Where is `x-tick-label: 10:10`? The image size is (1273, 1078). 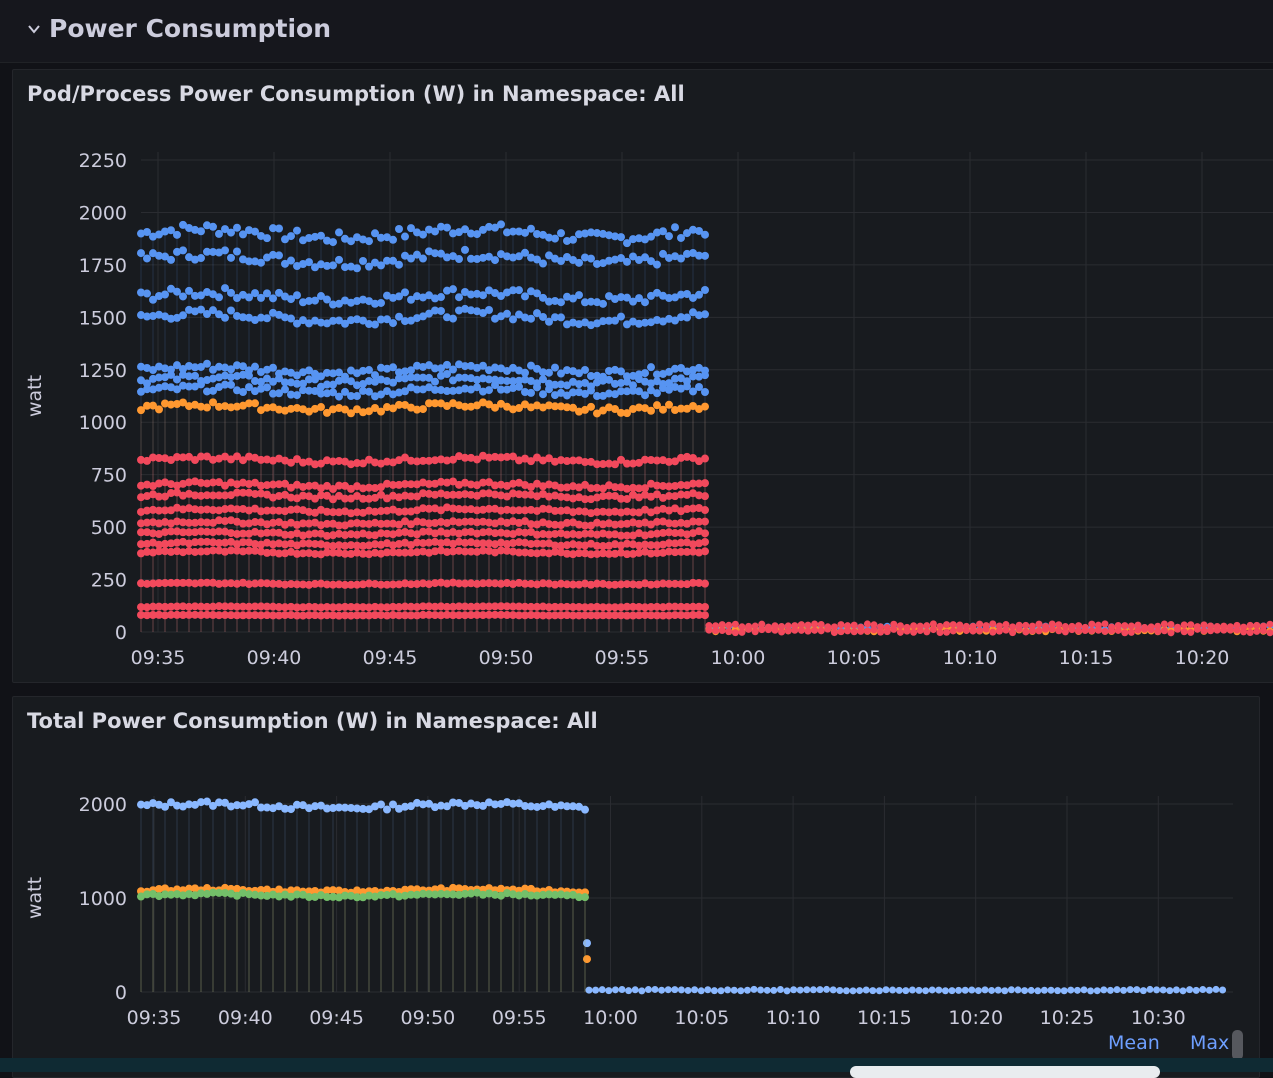
x-tick-label: 10:10 is located at coordinates (970, 658).